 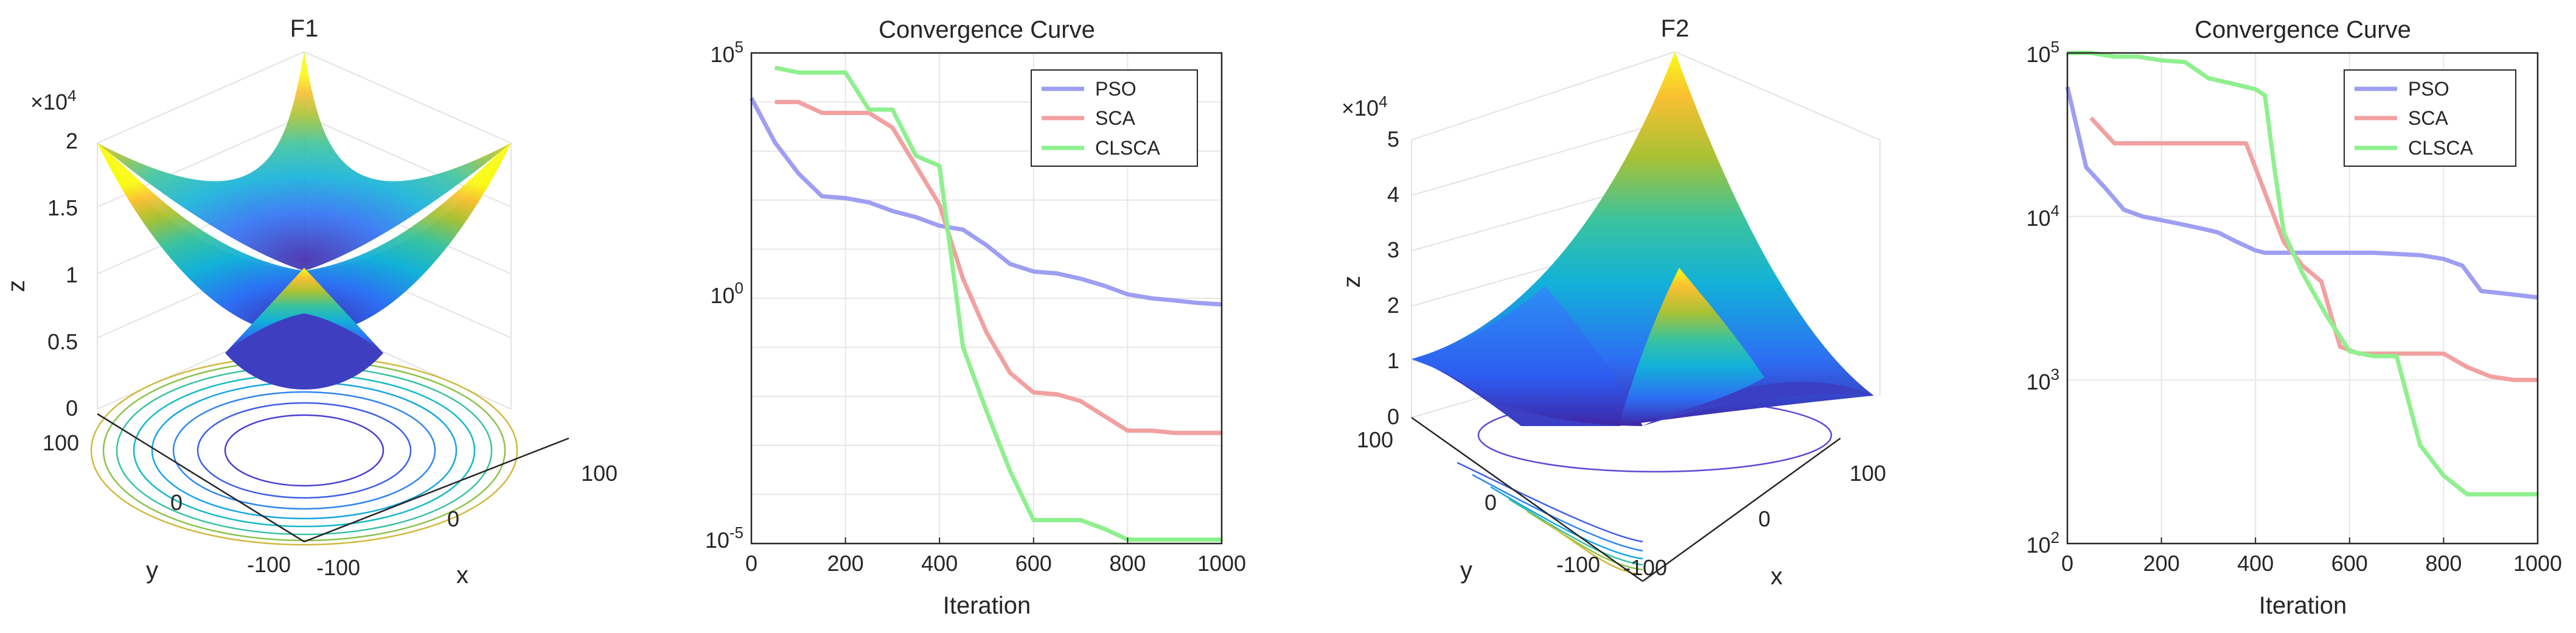 I want to click on tick-exponent: 2, so click(x=2055, y=537).